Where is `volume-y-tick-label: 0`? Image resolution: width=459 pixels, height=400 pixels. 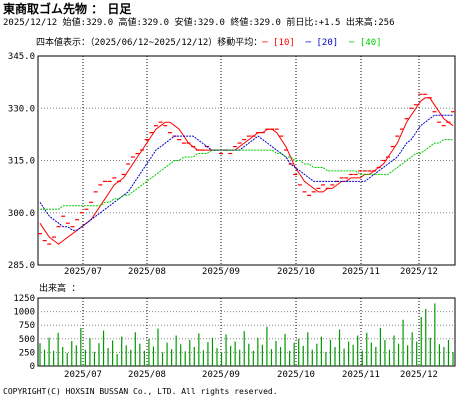
volume-y-tick-label: 0 is located at coordinates (32, 367).